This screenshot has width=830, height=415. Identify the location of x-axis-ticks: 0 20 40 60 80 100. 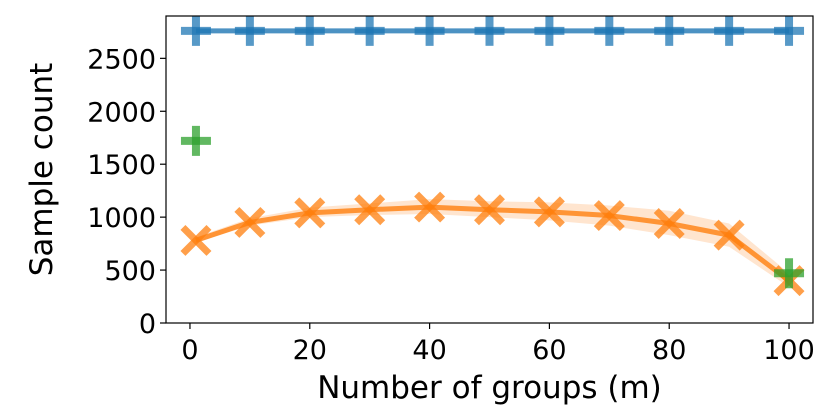
(498, 344).